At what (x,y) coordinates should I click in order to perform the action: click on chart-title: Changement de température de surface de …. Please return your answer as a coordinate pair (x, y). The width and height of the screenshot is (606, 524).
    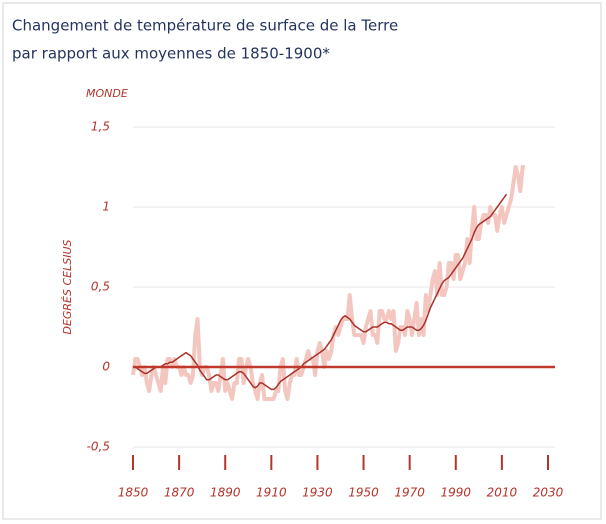
    Looking at the image, I should click on (205, 26).